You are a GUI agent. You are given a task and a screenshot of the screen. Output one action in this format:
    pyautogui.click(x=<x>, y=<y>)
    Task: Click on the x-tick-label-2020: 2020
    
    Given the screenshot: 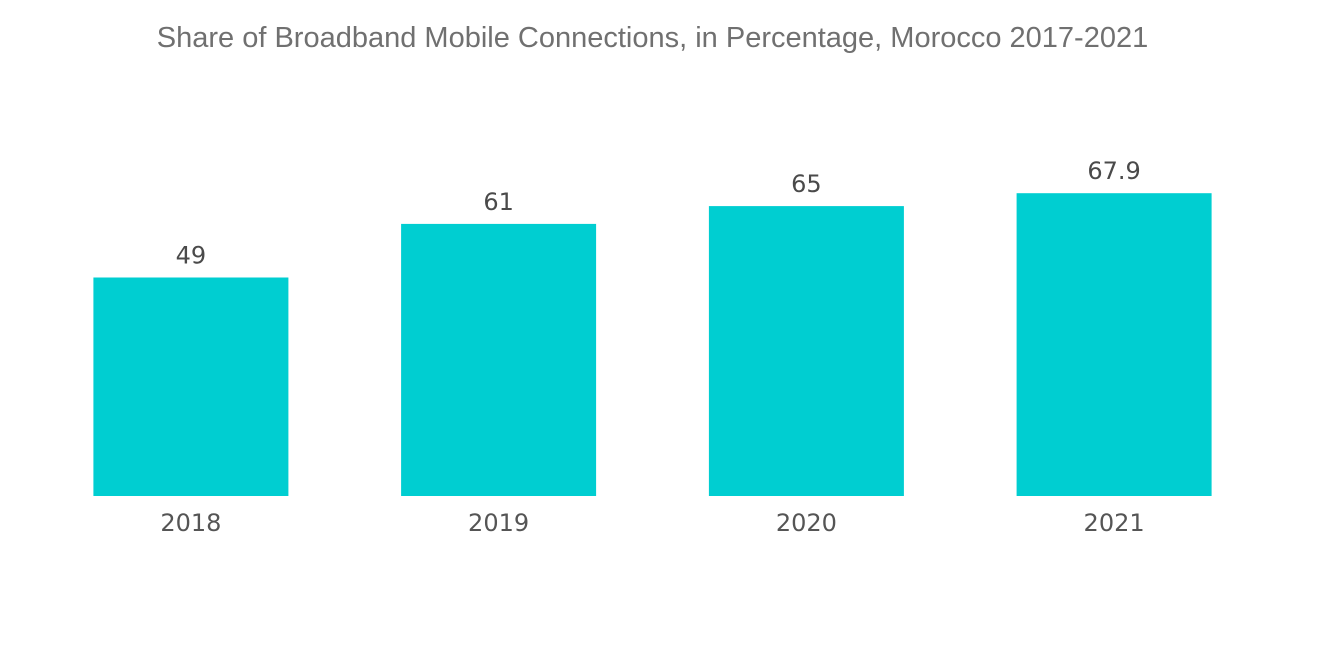 What is the action you would take?
    pyautogui.click(x=806, y=523)
    